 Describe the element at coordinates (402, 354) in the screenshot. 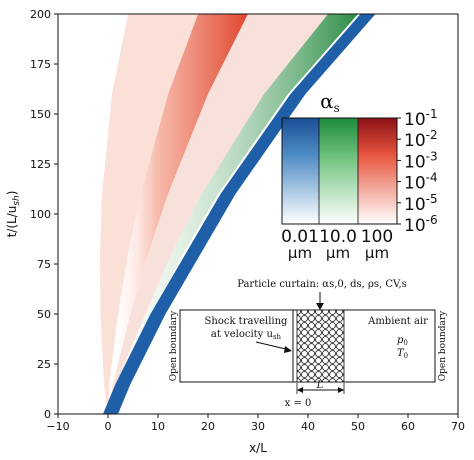

I see `t0-label: T0` at that location.